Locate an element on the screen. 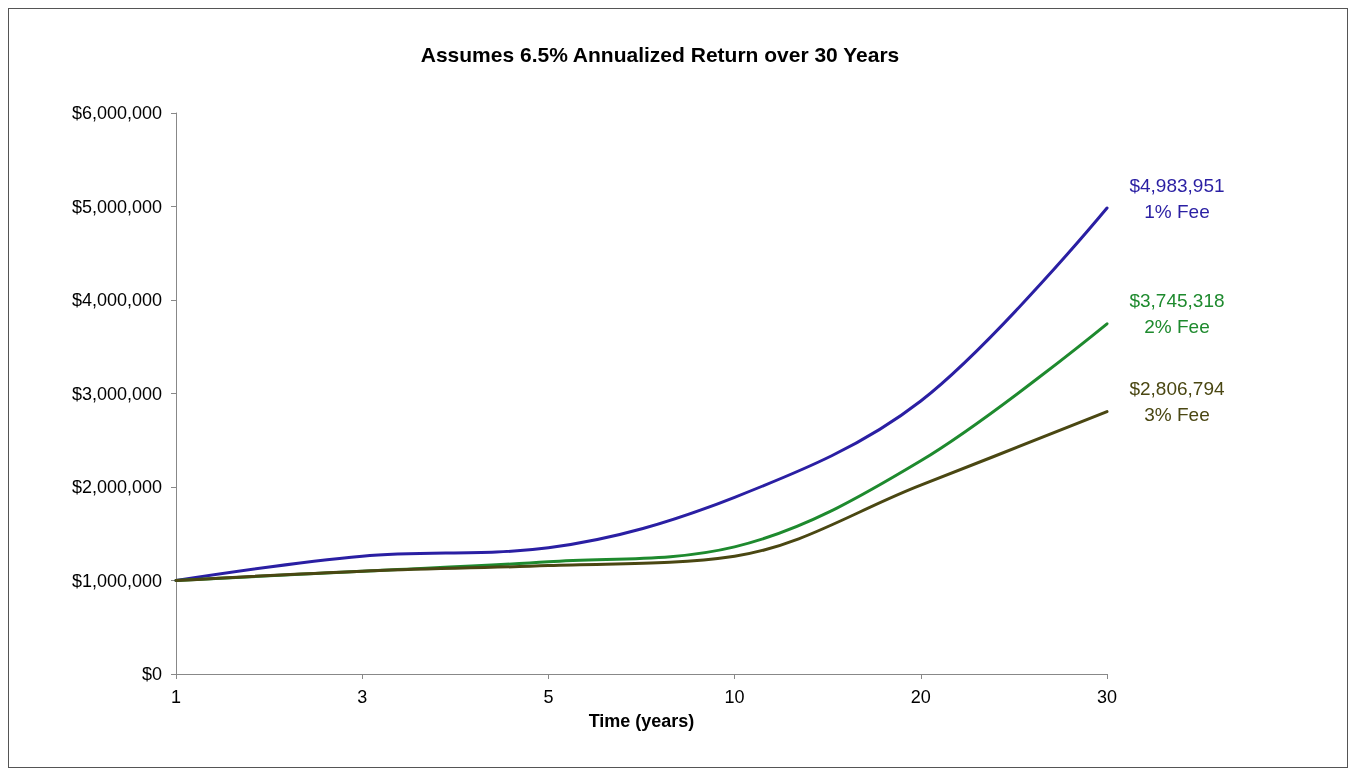 This screenshot has width=1355, height=768. data-label: $4,983,951 is located at coordinates (1177, 185).